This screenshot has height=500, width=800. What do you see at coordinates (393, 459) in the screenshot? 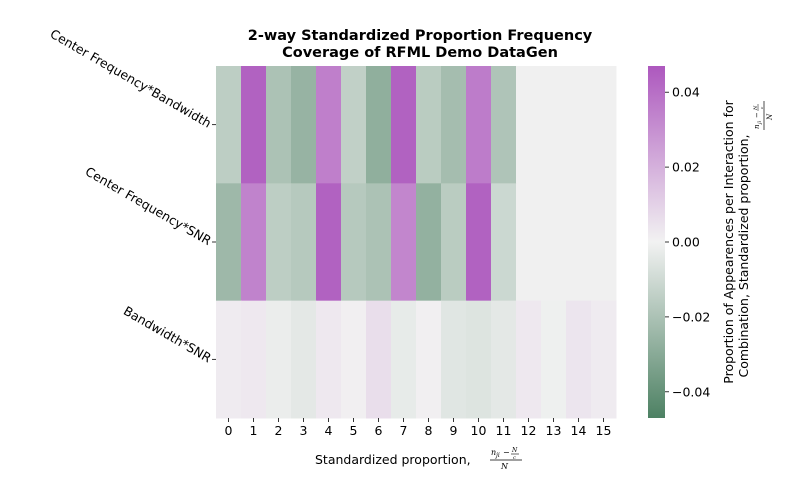
I see `x-axis-label-text: Standardized proportion,` at bounding box center [393, 459].